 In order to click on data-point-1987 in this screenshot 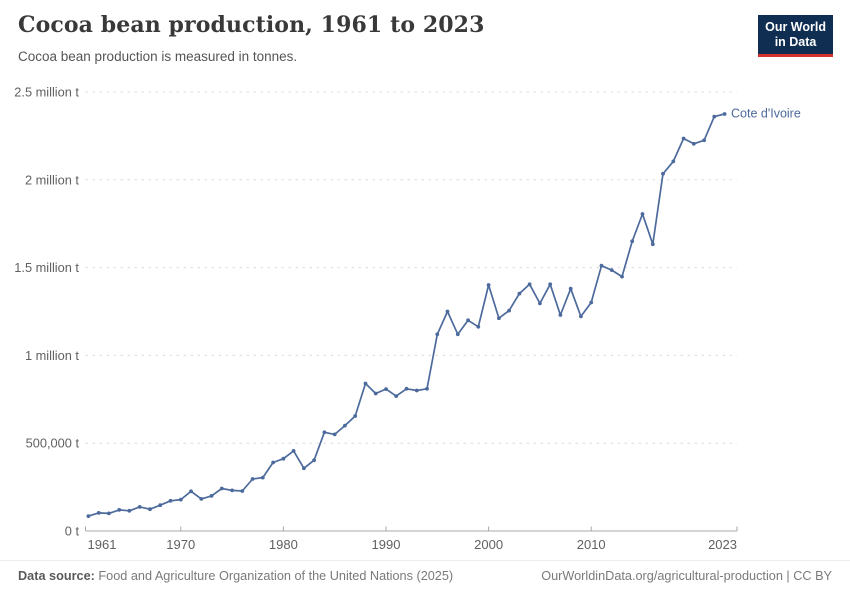, I will do `click(355, 416)`.